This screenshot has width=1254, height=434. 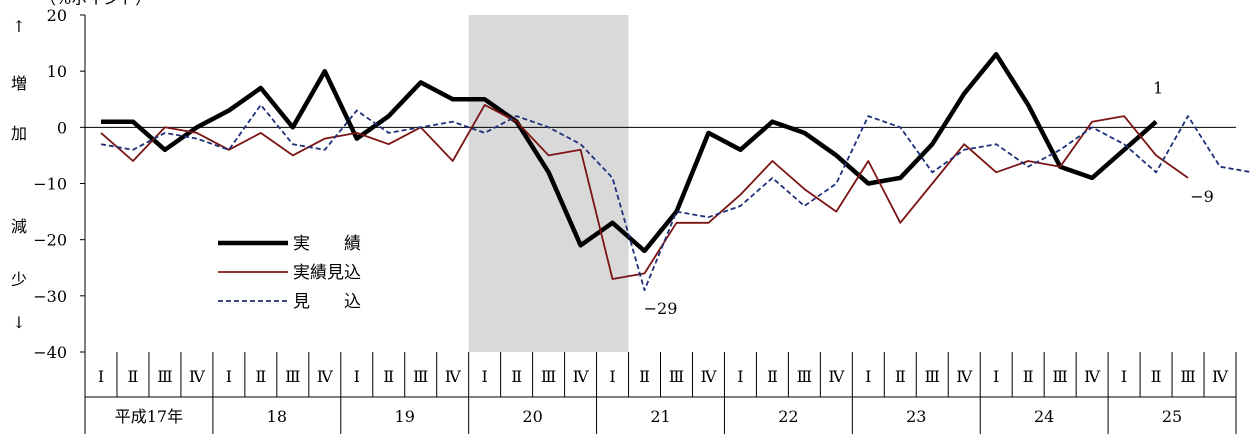 I want to click on year-label: 23, so click(x=916, y=416).